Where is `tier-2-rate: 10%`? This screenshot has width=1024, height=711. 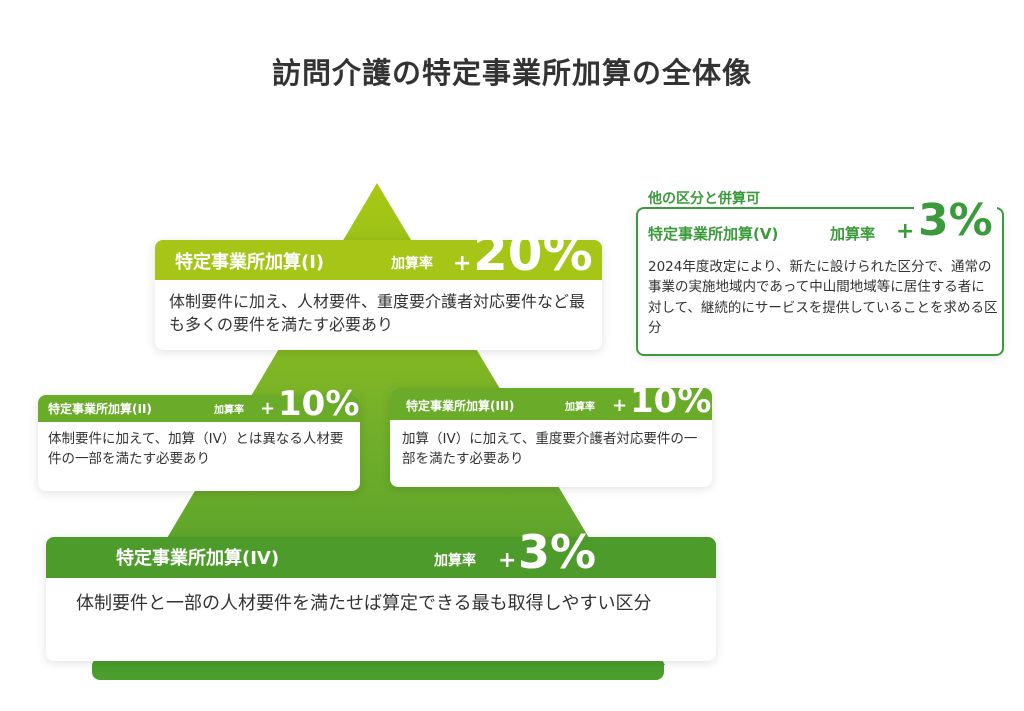
tier-2-rate: 10% is located at coordinates (319, 404).